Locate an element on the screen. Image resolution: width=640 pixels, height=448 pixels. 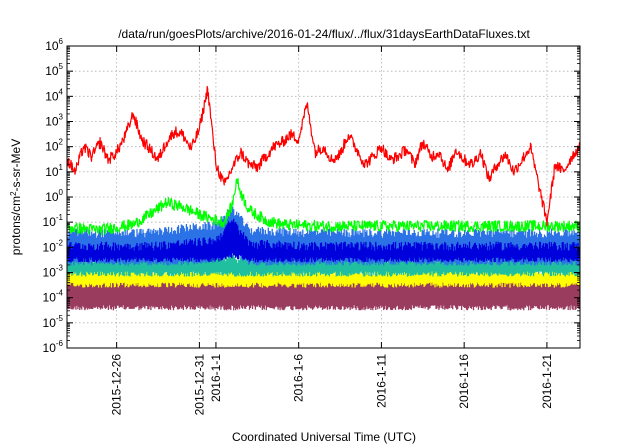
y-tick-label: 10⁻⁵ is located at coordinates (53, 322).